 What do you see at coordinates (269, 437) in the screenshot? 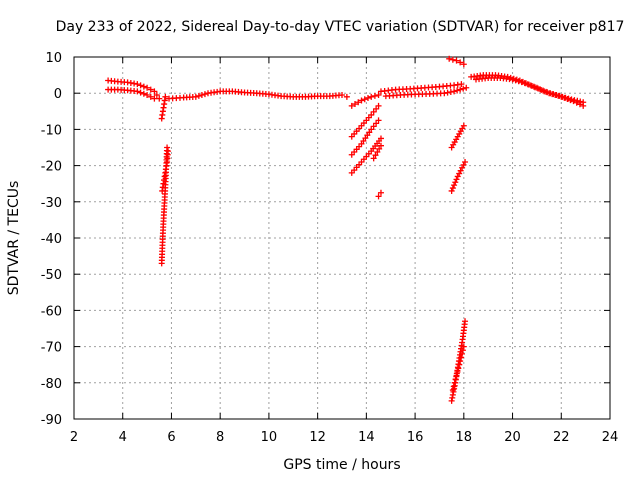
I see `x-tick-label: 10` at bounding box center [269, 437].